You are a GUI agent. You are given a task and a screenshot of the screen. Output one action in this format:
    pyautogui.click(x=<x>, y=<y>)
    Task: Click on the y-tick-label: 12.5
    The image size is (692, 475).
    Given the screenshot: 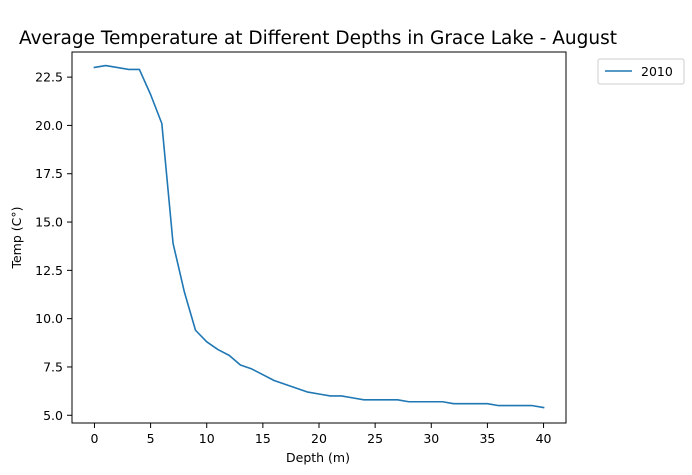 What is the action you would take?
    pyautogui.click(x=49, y=270)
    